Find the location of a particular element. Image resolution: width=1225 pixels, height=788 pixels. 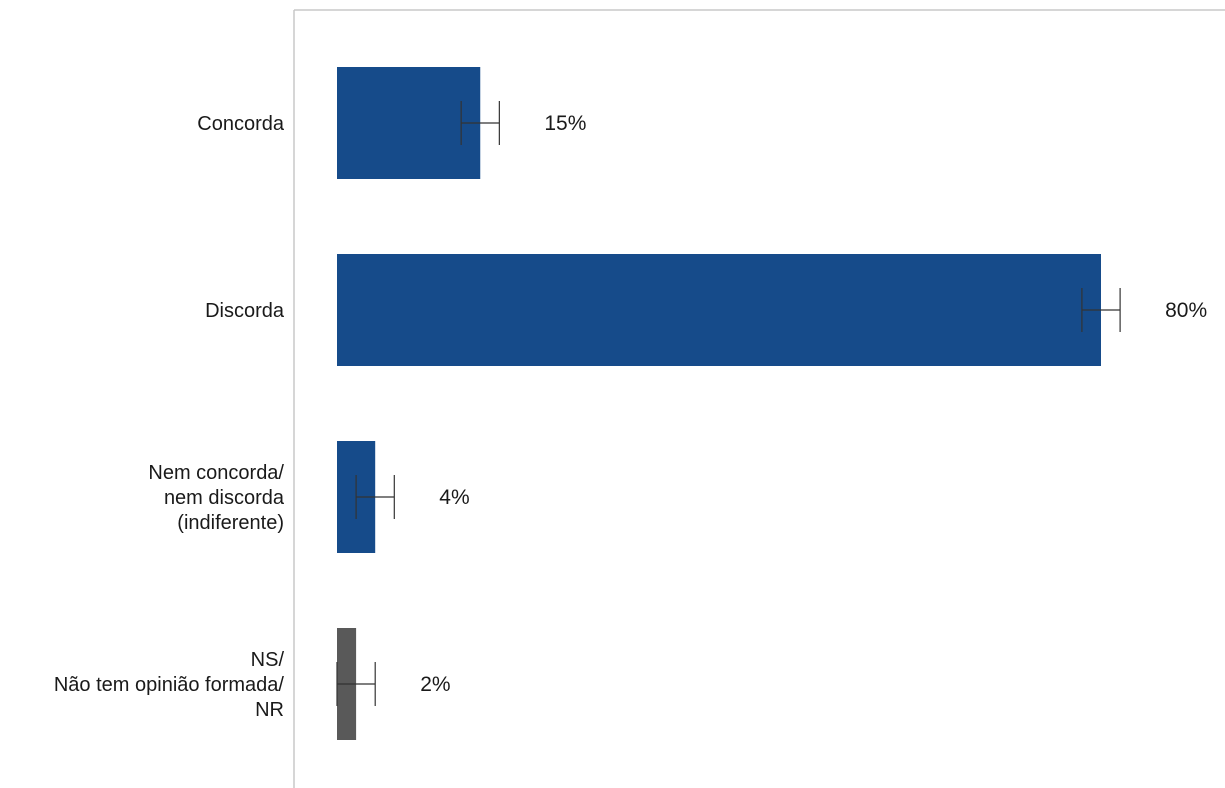

category-label: Discorda is located at coordinates (245, 311).